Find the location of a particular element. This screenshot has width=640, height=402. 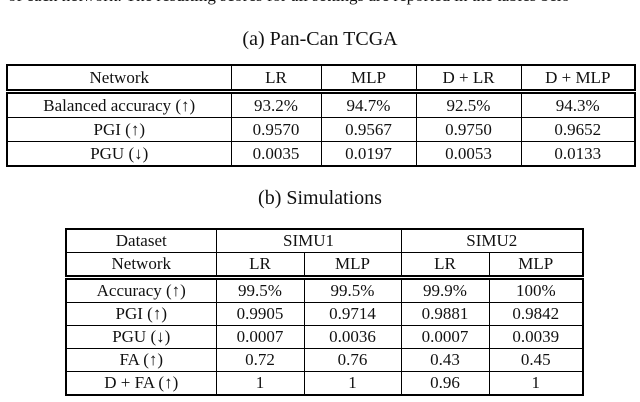

table-cell: 0.9881 is located at coordinates (445, 314).